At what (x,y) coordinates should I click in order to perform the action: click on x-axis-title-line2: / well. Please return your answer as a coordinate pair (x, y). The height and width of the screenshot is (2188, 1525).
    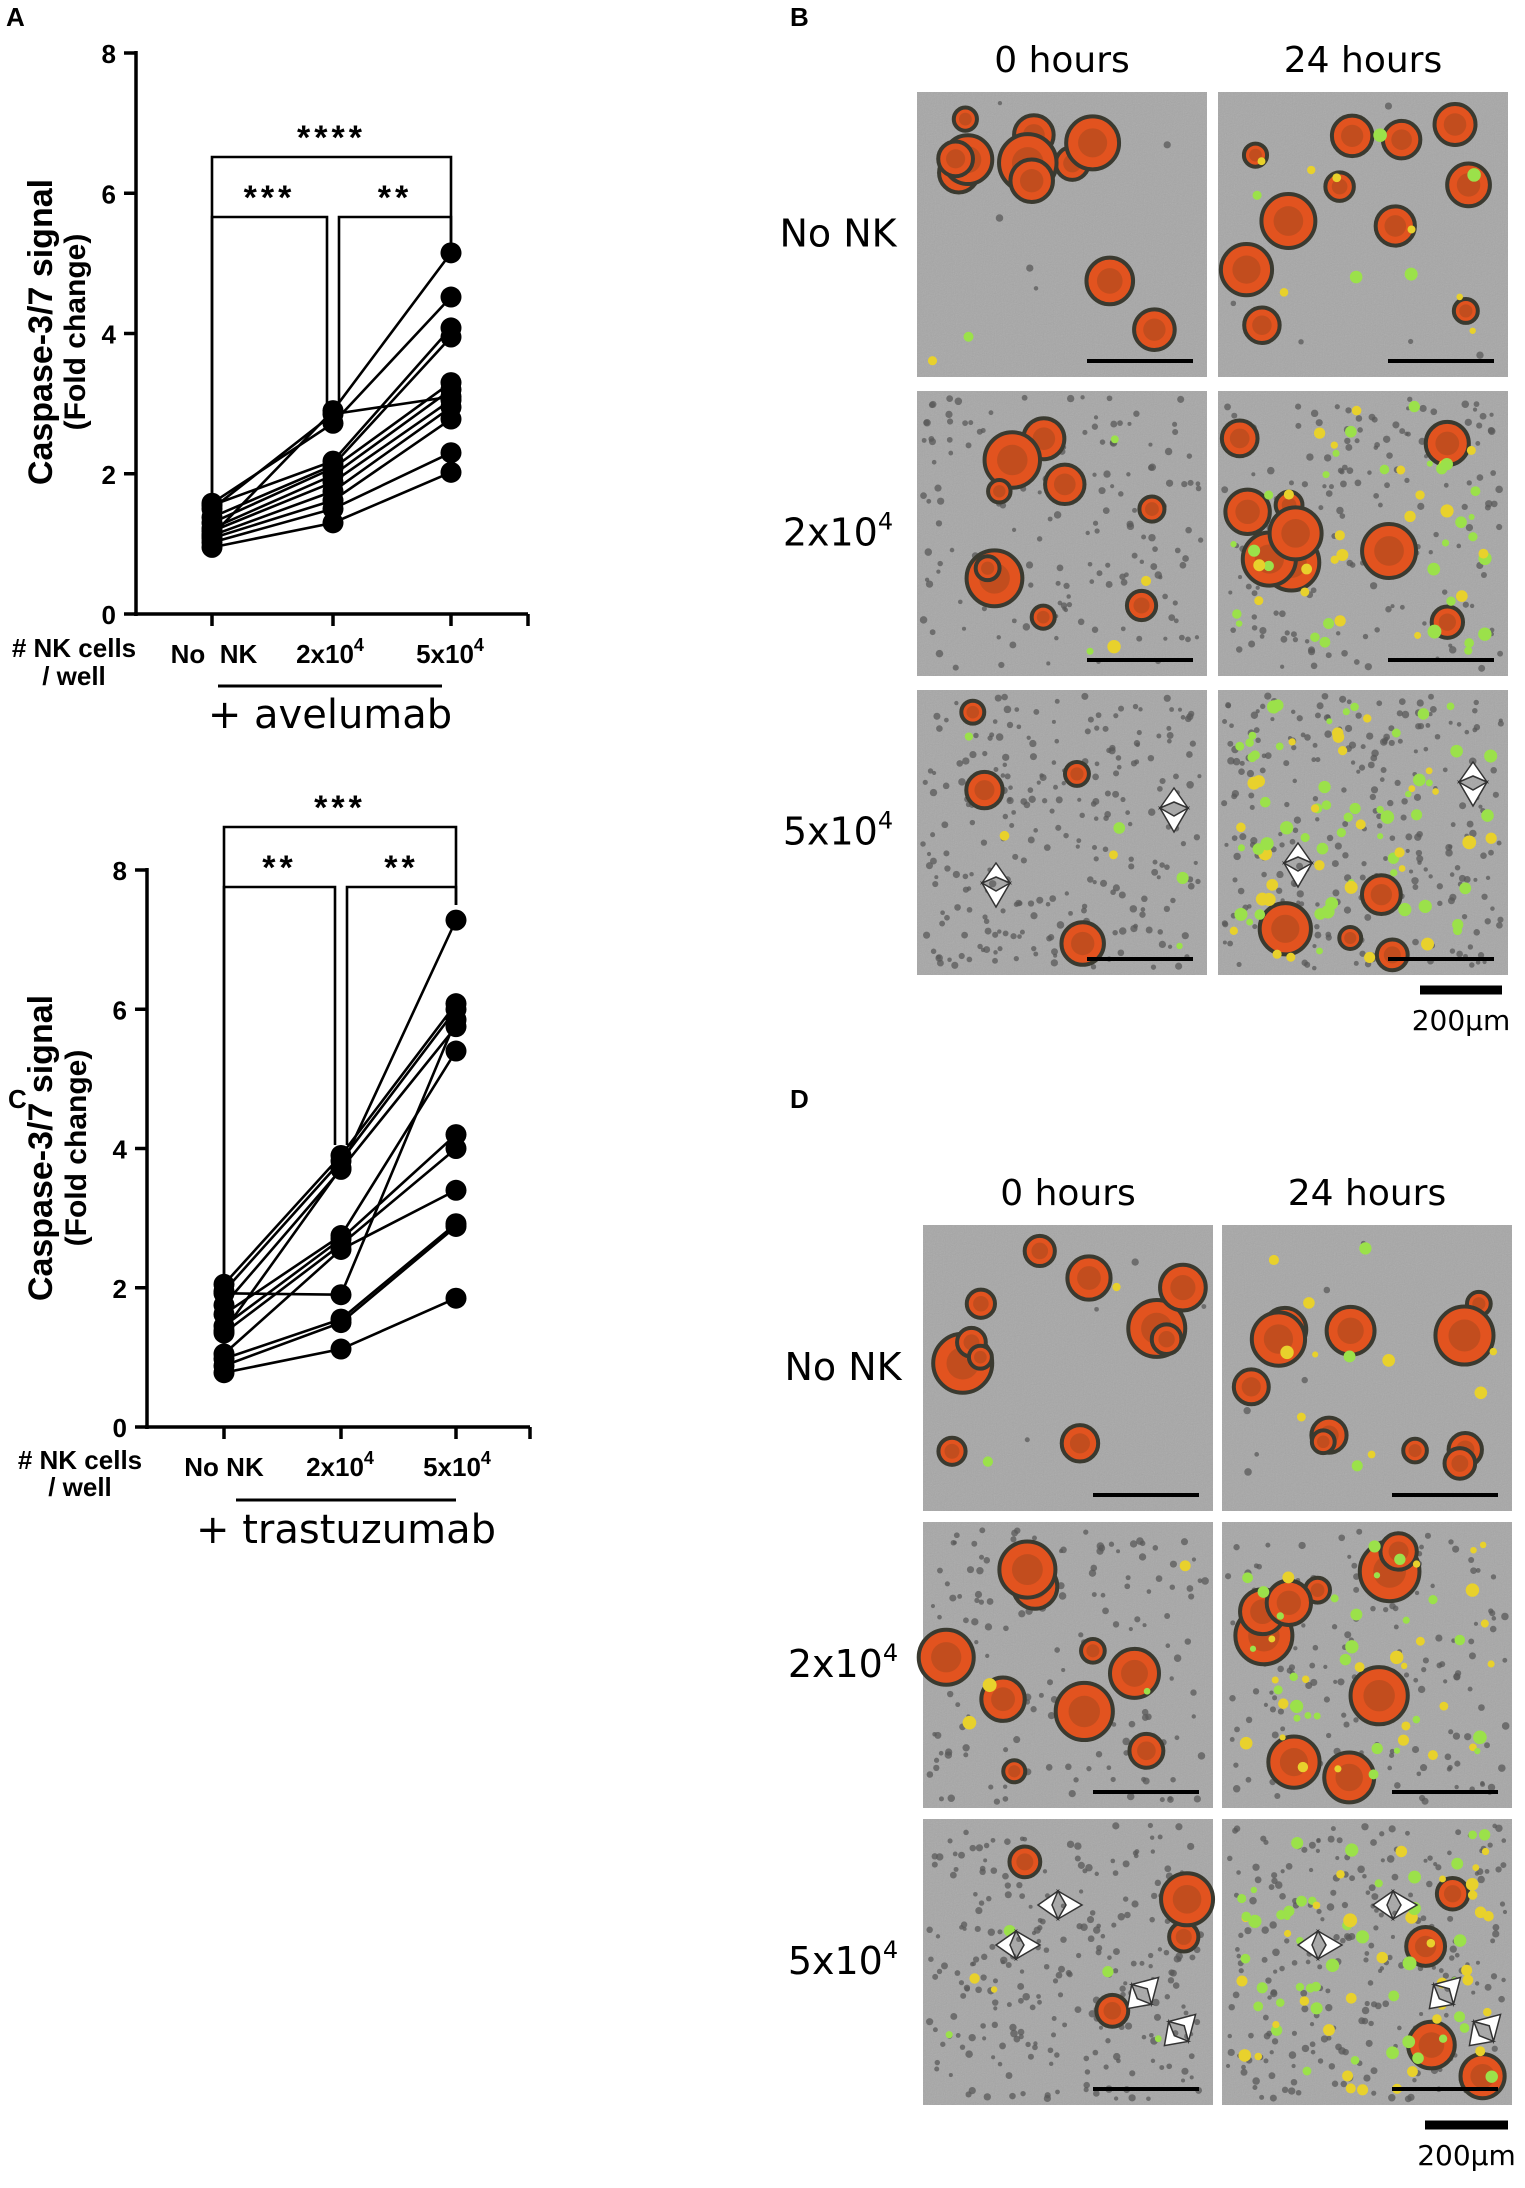
    Looking at the image, I should click on (74, 676).